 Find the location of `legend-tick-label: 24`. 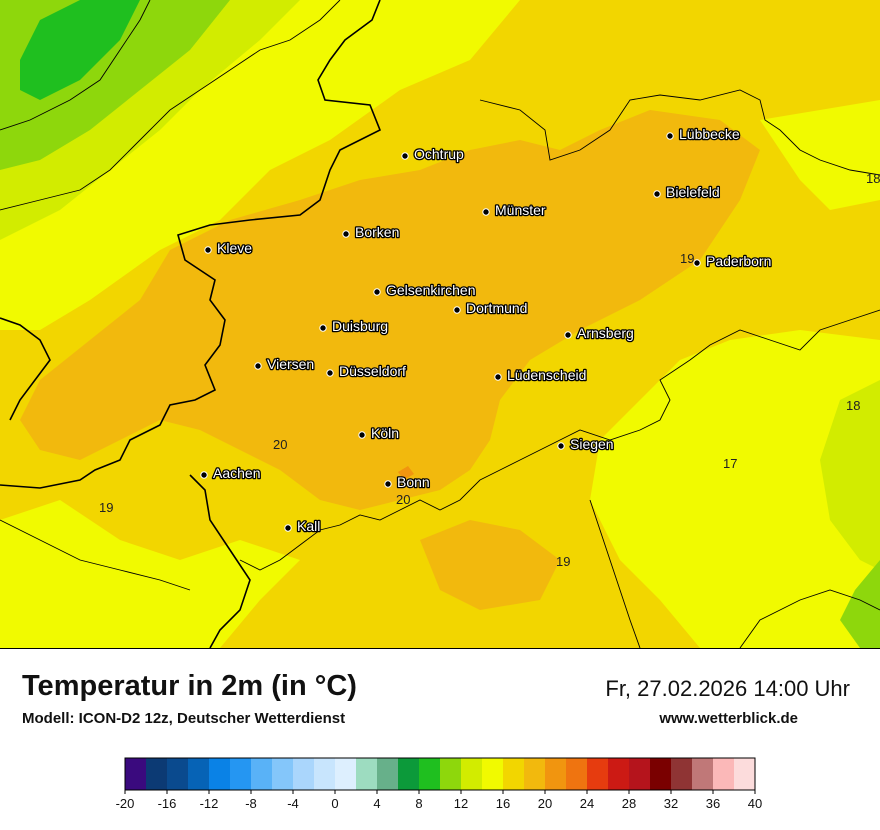

legend-tick-label: 24 is located at coordinates (587, 803).